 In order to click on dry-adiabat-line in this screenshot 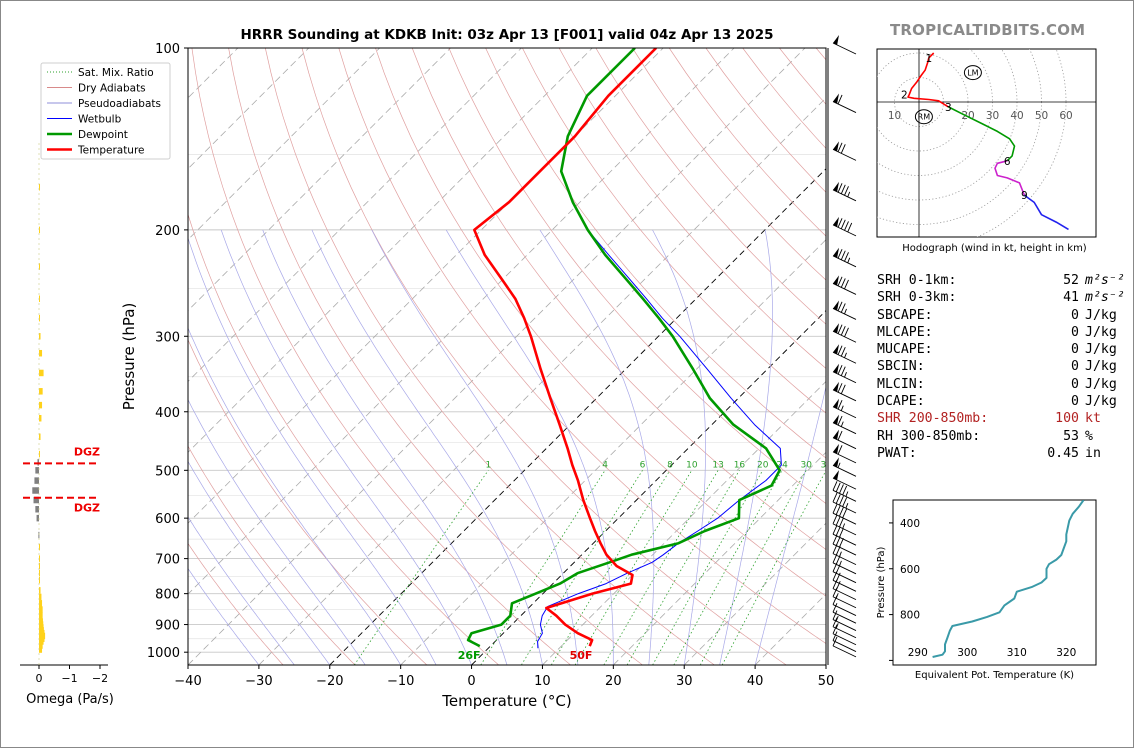, I will do `click(272, 555)`.